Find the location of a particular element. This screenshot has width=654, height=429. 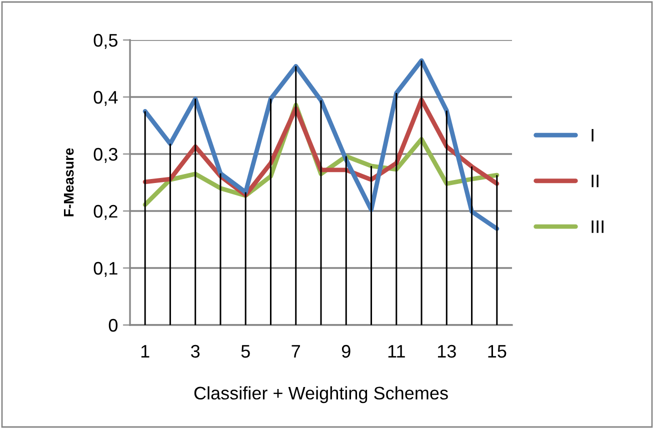

x-tick-label: 9 is located at coordinates (346, 351).